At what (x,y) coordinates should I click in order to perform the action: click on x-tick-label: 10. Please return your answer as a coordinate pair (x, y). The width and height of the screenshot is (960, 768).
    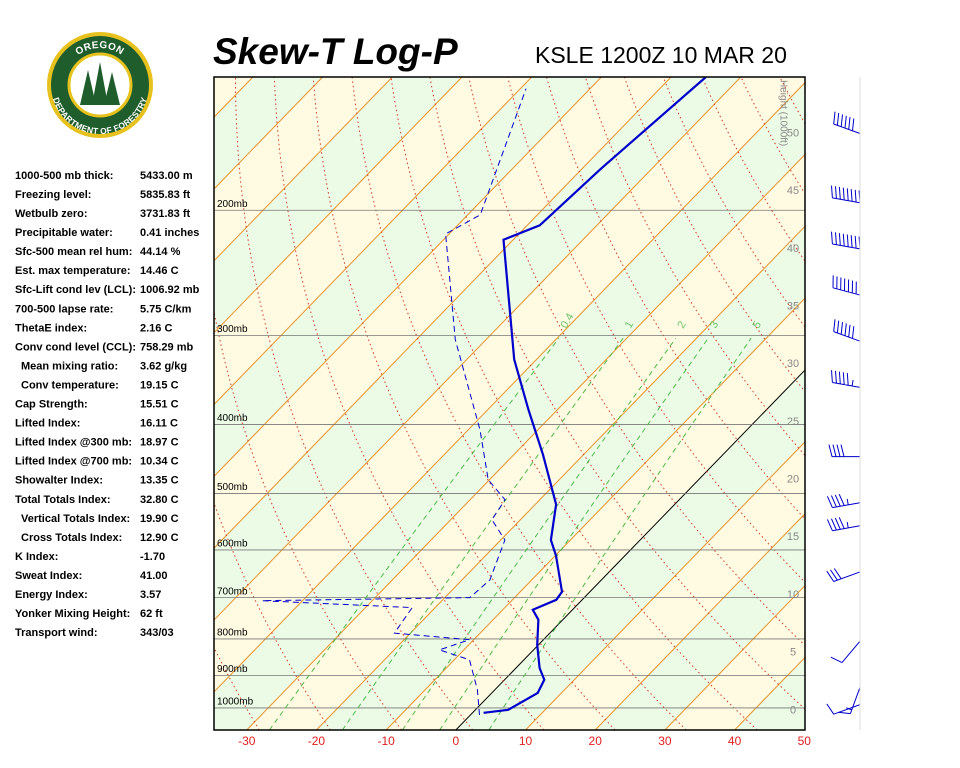
    Looking at the image, I should click on (526, 741).